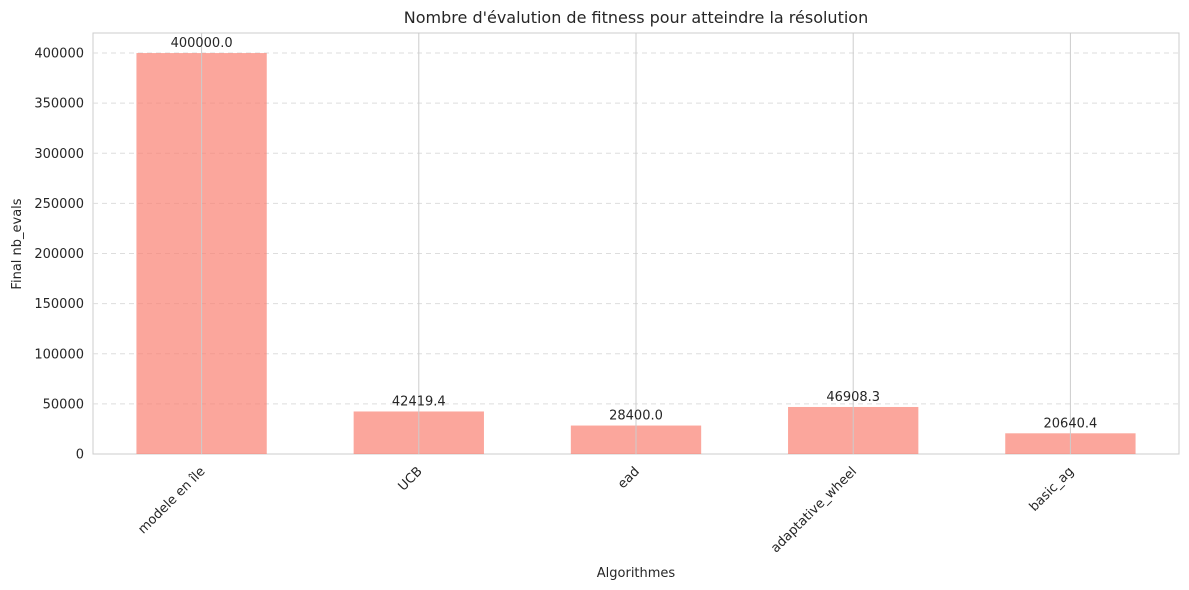 Image resolution: width=1189 pixels, height=590 pixels. I want to click on data-label: 42419.4, so click(419, 401).